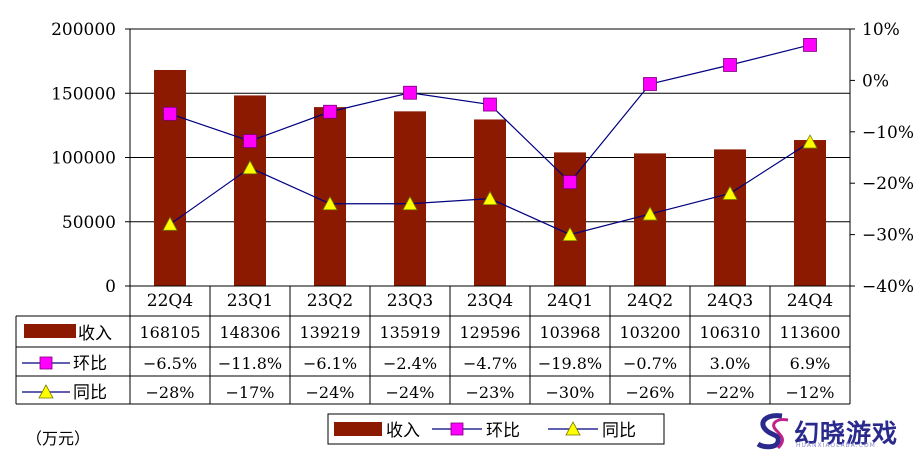 This screenshot has height=456, width=922. Describe the element at coordinates (573, 428) in the screenshot. I see `legend-marker-yoy` at that location.